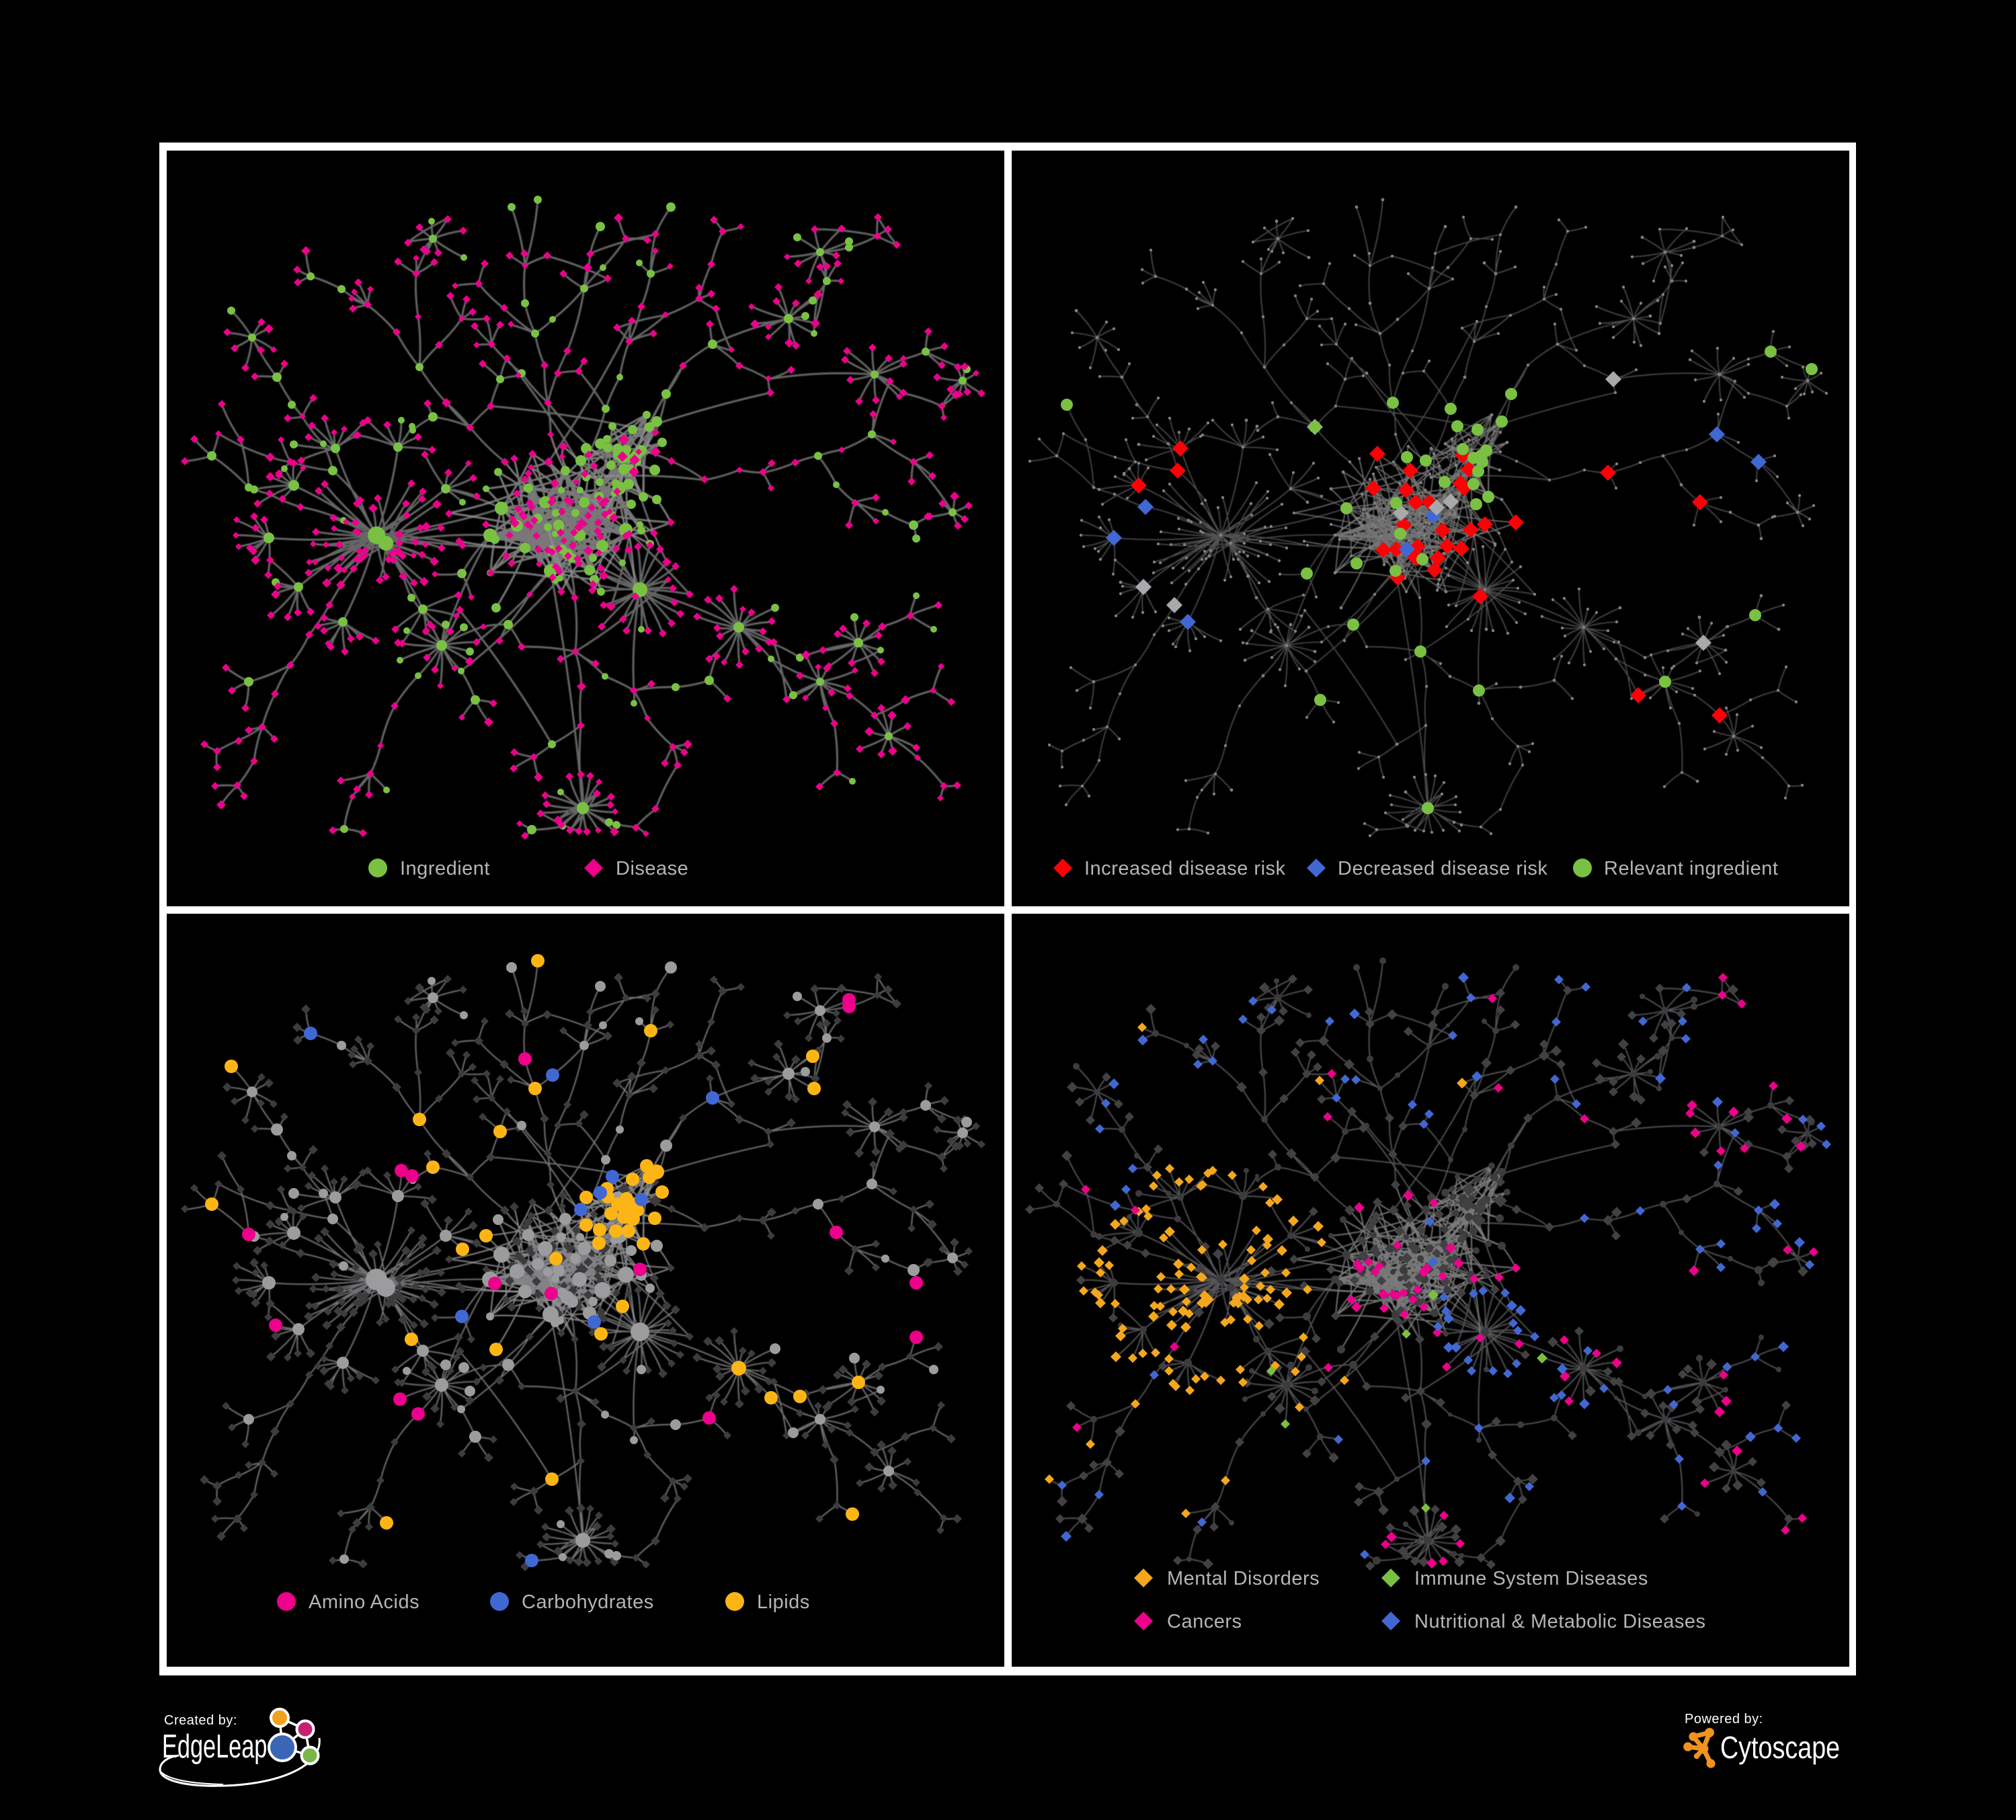  Describe the element at coordinates (1243, 1578) in the screenshot. I see `svg-text: Mental Disorders` at that location.